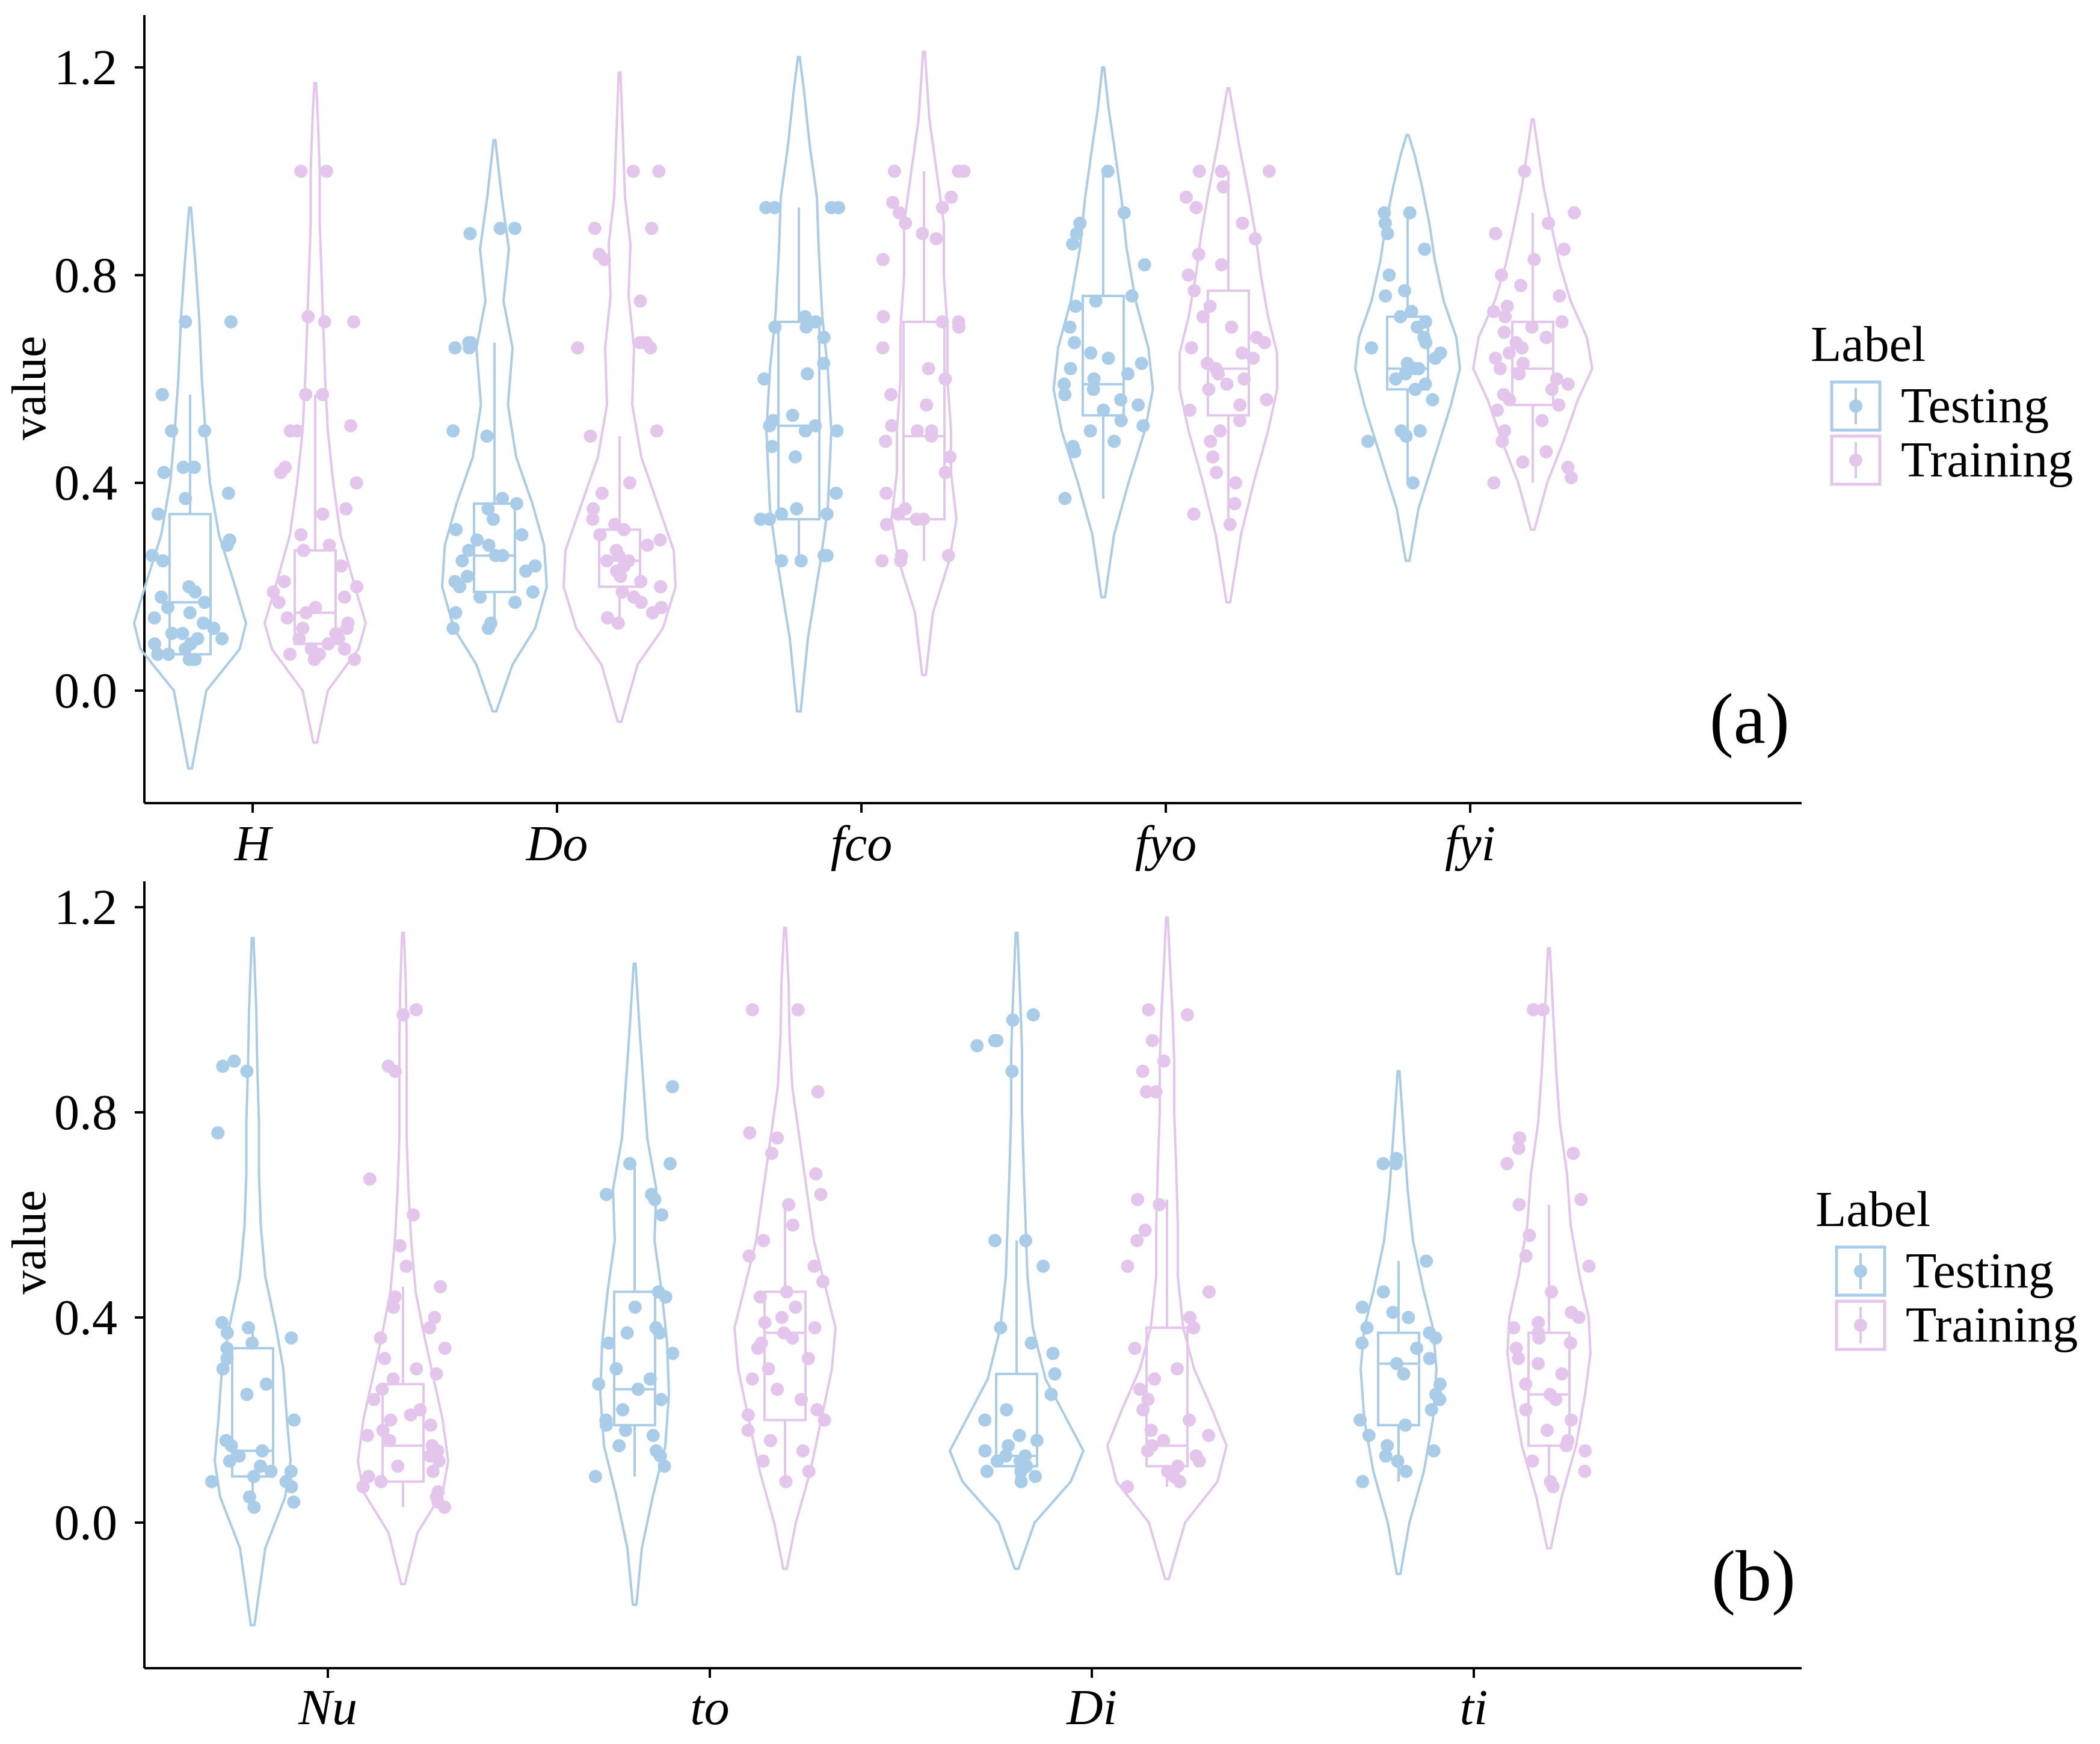 The image size is (2100, 1744). I want to click on legend-title-a: Label, so click(1868, 344).